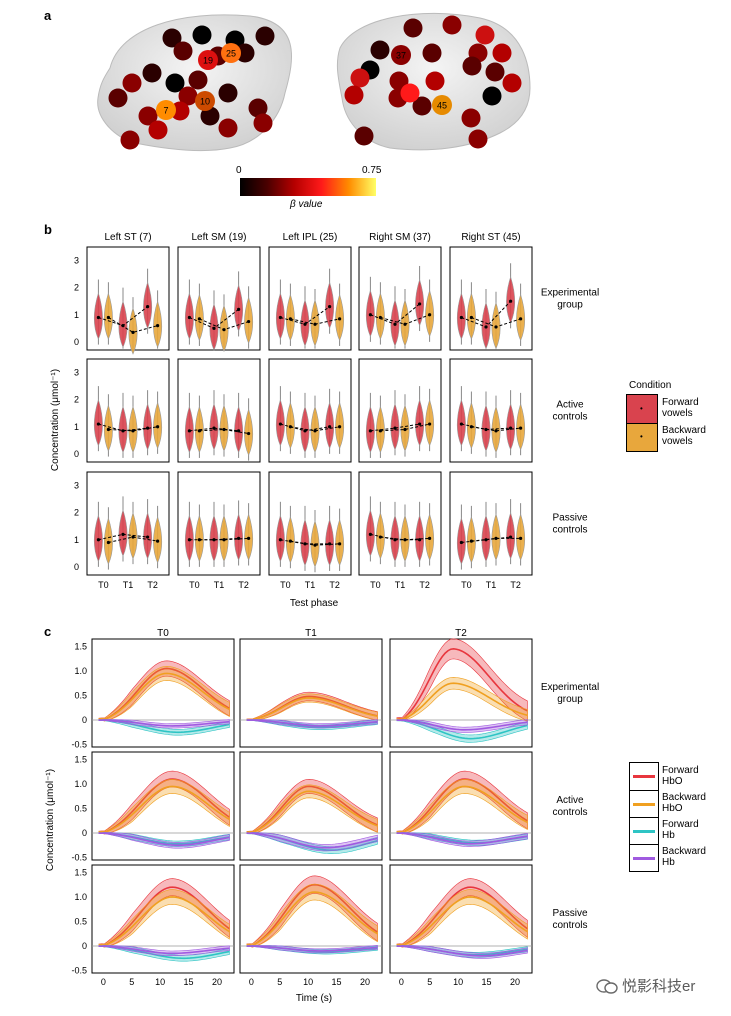  Describe the element at coordinates (650, 385) in the screenshot. I see `legend-b-title: Condition` at that location.